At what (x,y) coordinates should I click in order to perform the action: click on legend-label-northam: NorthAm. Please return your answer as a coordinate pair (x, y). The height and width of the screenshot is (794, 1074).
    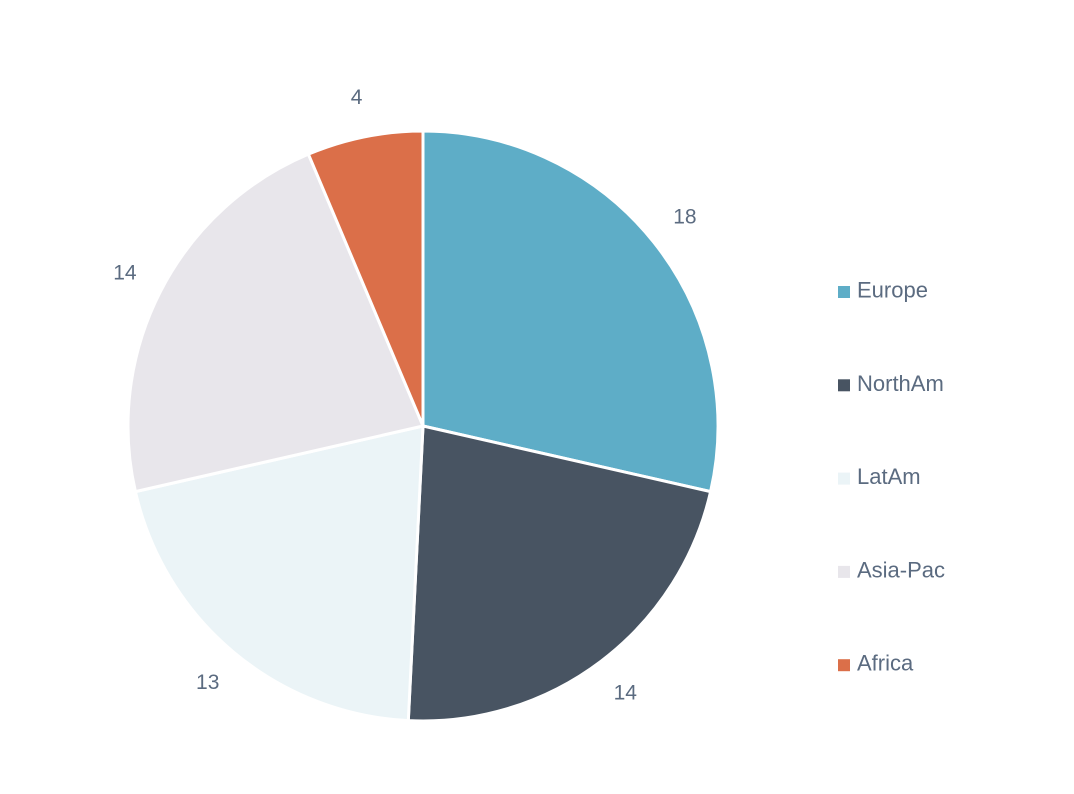
    Looking at the image, I should click on (900, 383).